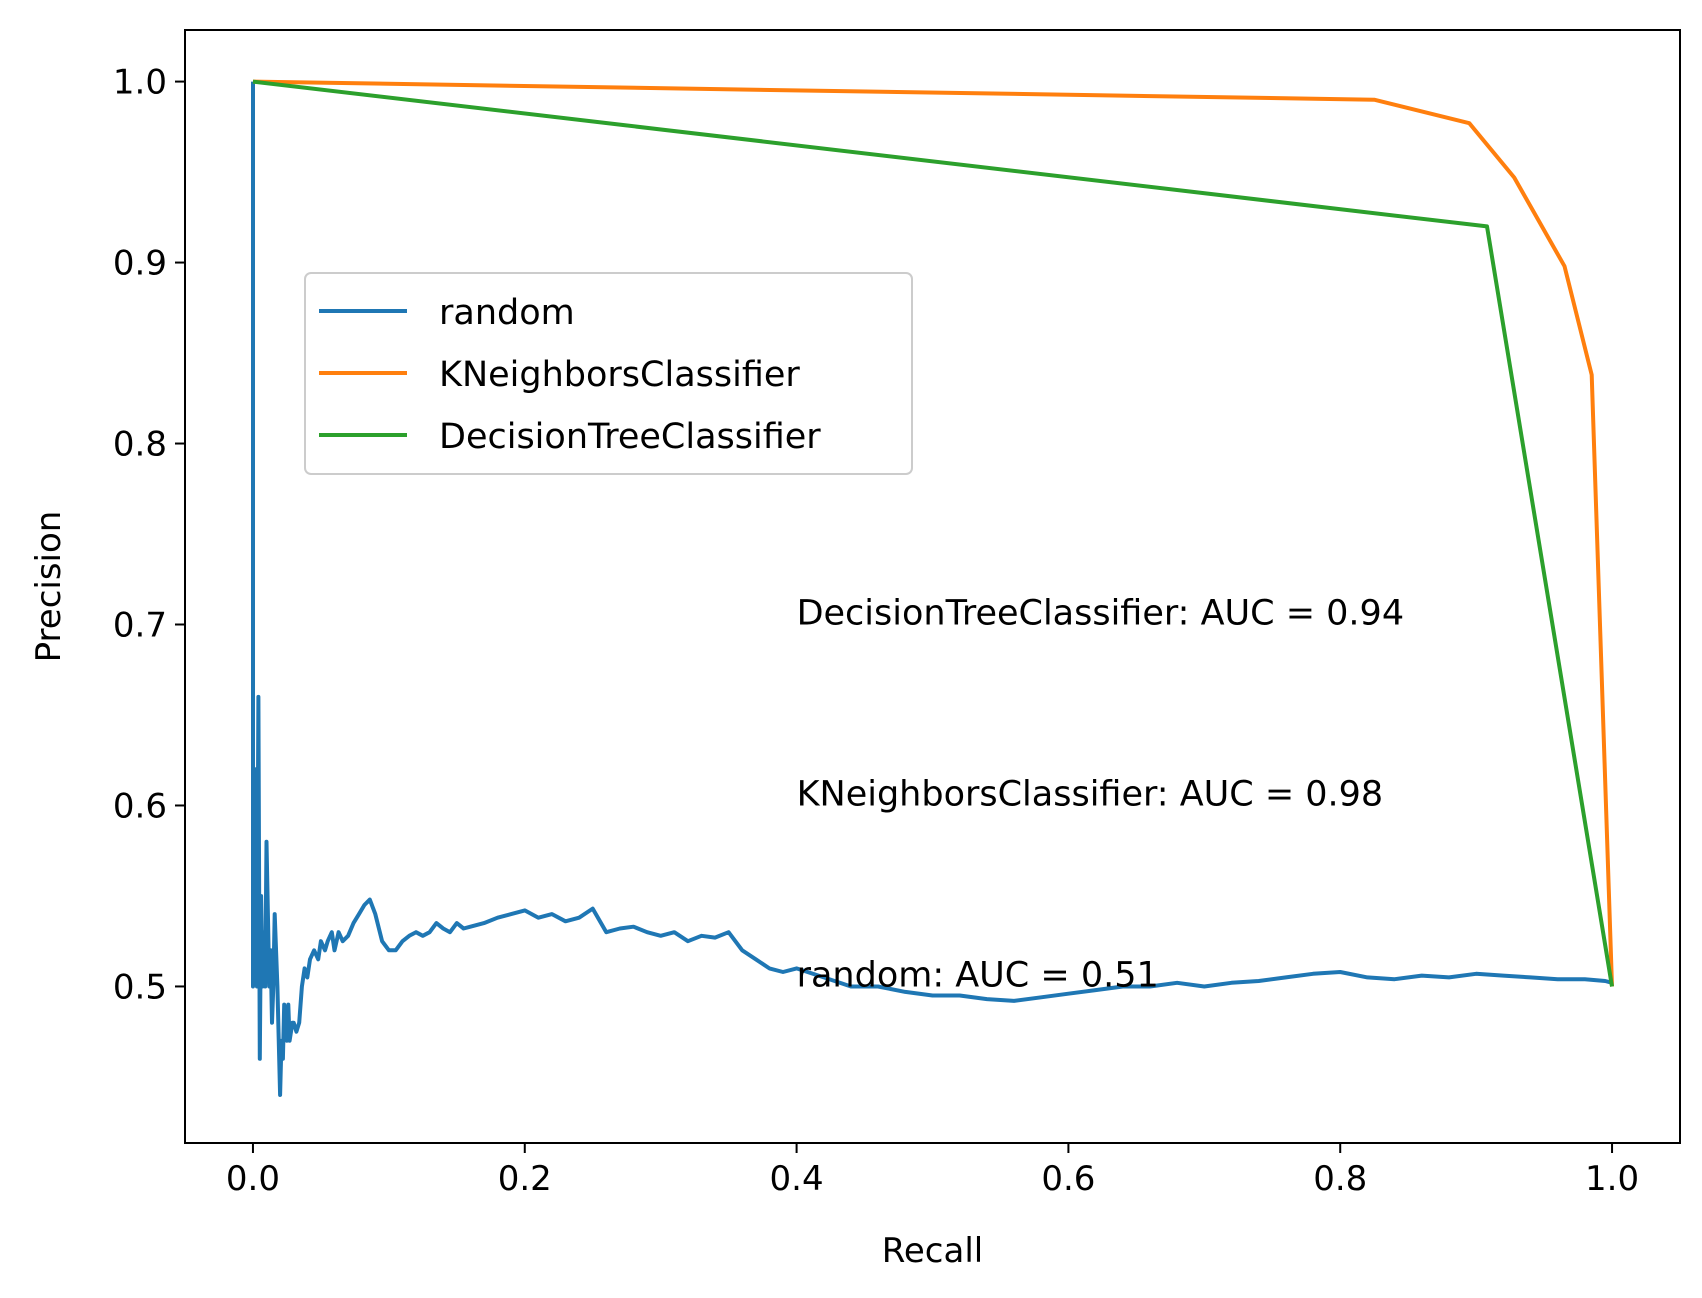 The height and width of the screenshot is (1298, 1702). What do you see at coordinates (619, 375) in the screenshot?
I see `legend-label: KNeighborsClassifier` at bounding box center [619, 375].